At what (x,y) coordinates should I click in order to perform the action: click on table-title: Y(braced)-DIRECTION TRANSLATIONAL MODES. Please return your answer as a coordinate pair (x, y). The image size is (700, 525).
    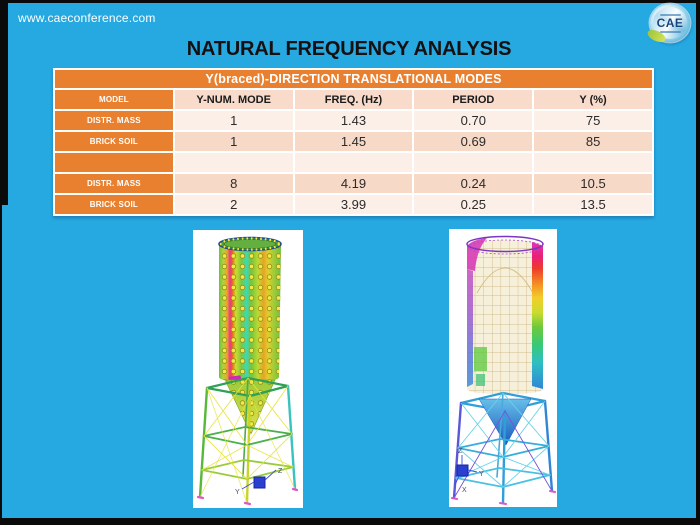
    Looking at the image, I should click on (353, 79).